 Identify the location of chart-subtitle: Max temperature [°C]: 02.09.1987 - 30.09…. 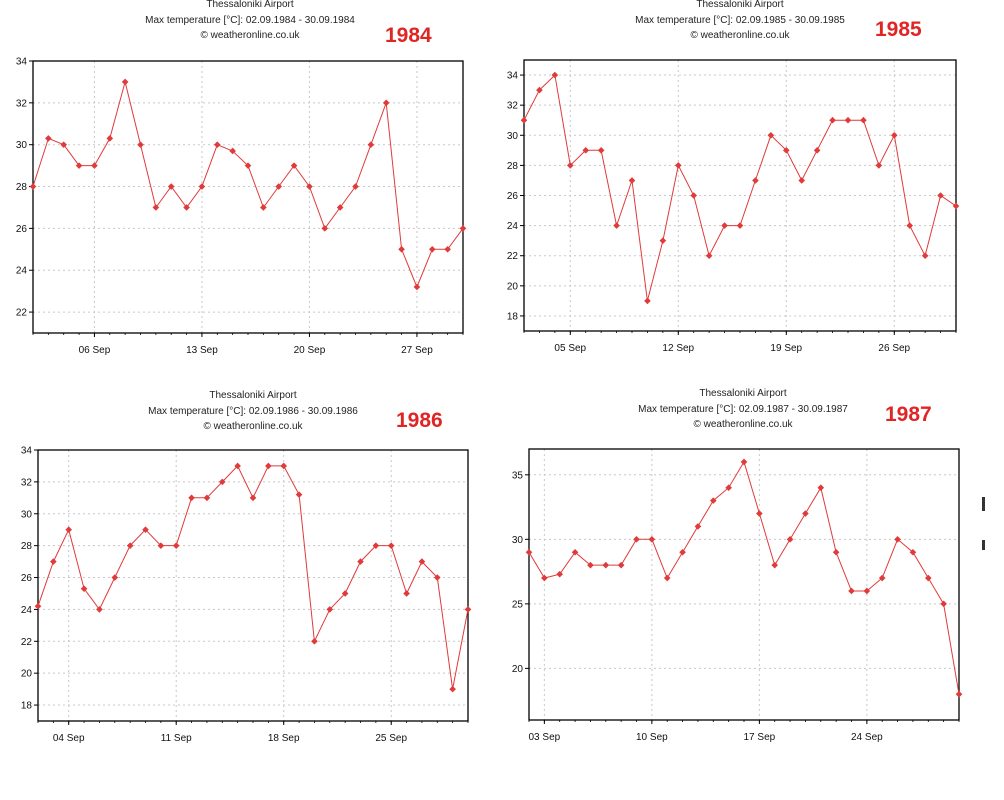
(743, 409).